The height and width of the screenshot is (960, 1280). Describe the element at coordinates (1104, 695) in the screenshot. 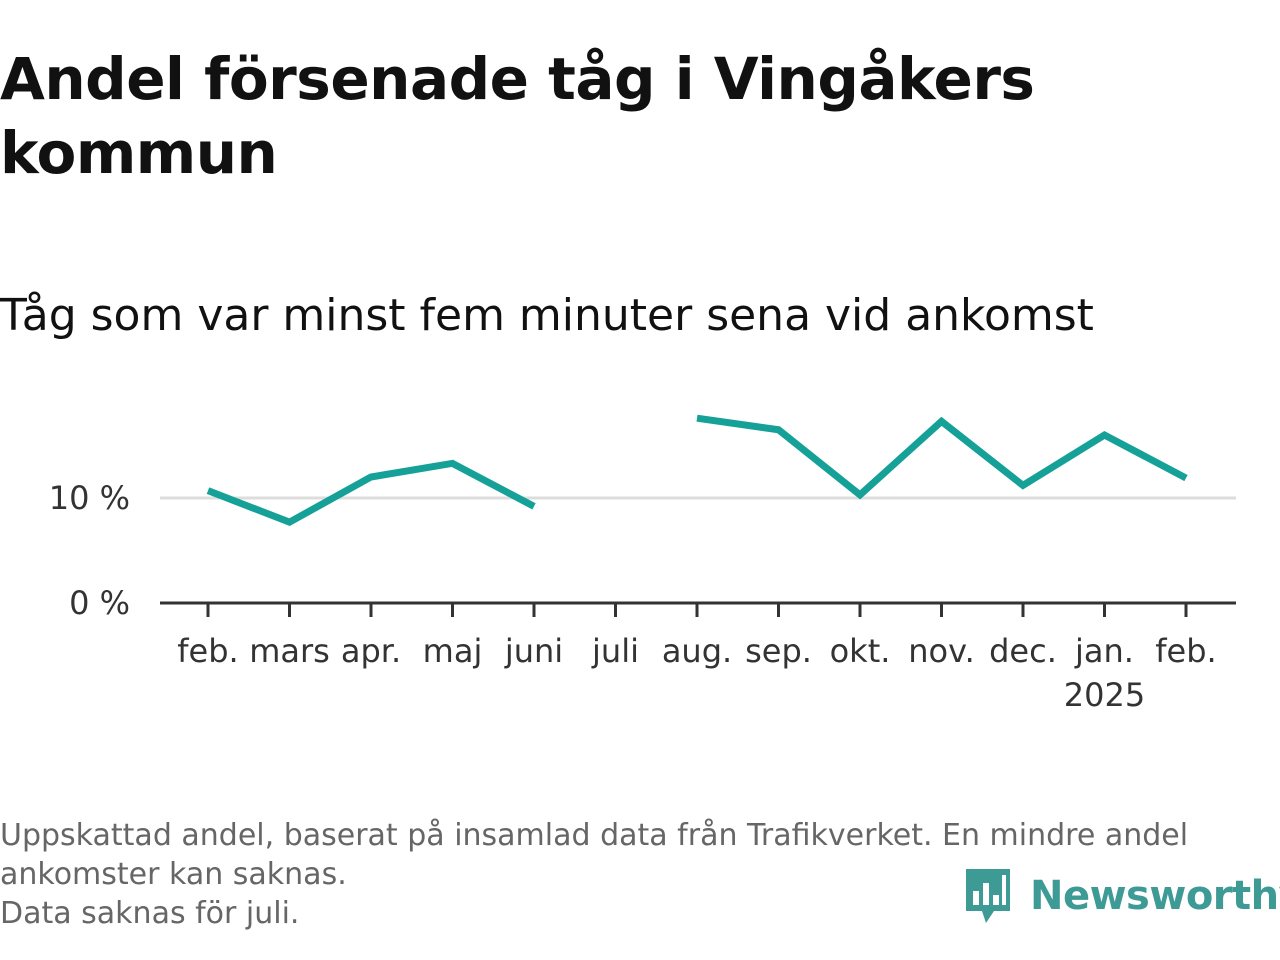

I see `x-tick-year-label: 2025` at that location.